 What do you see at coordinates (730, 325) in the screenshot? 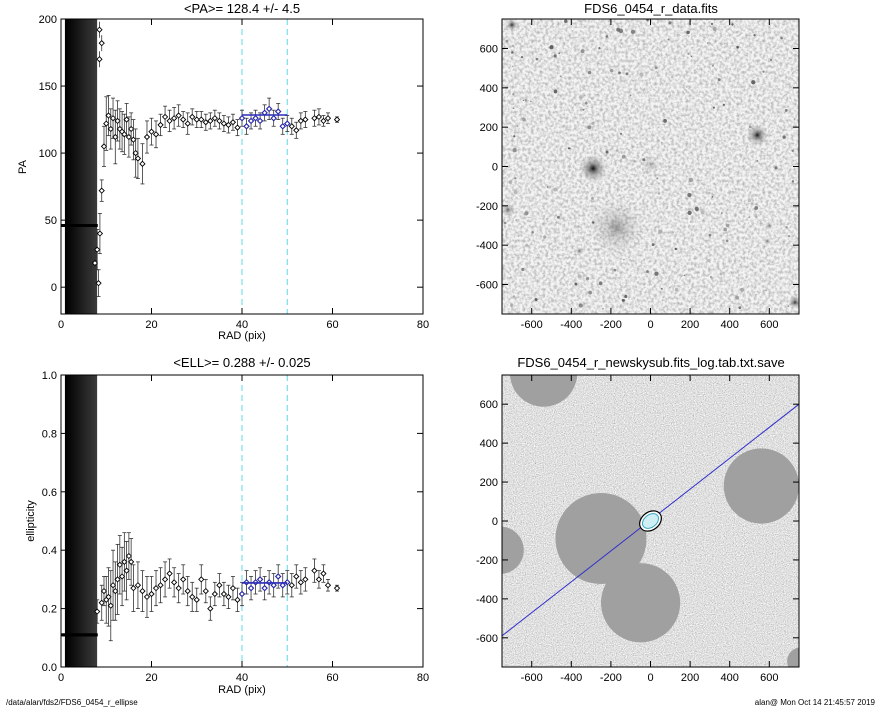
I see `x-tick-label: 400` at bounding box center [730, 325].